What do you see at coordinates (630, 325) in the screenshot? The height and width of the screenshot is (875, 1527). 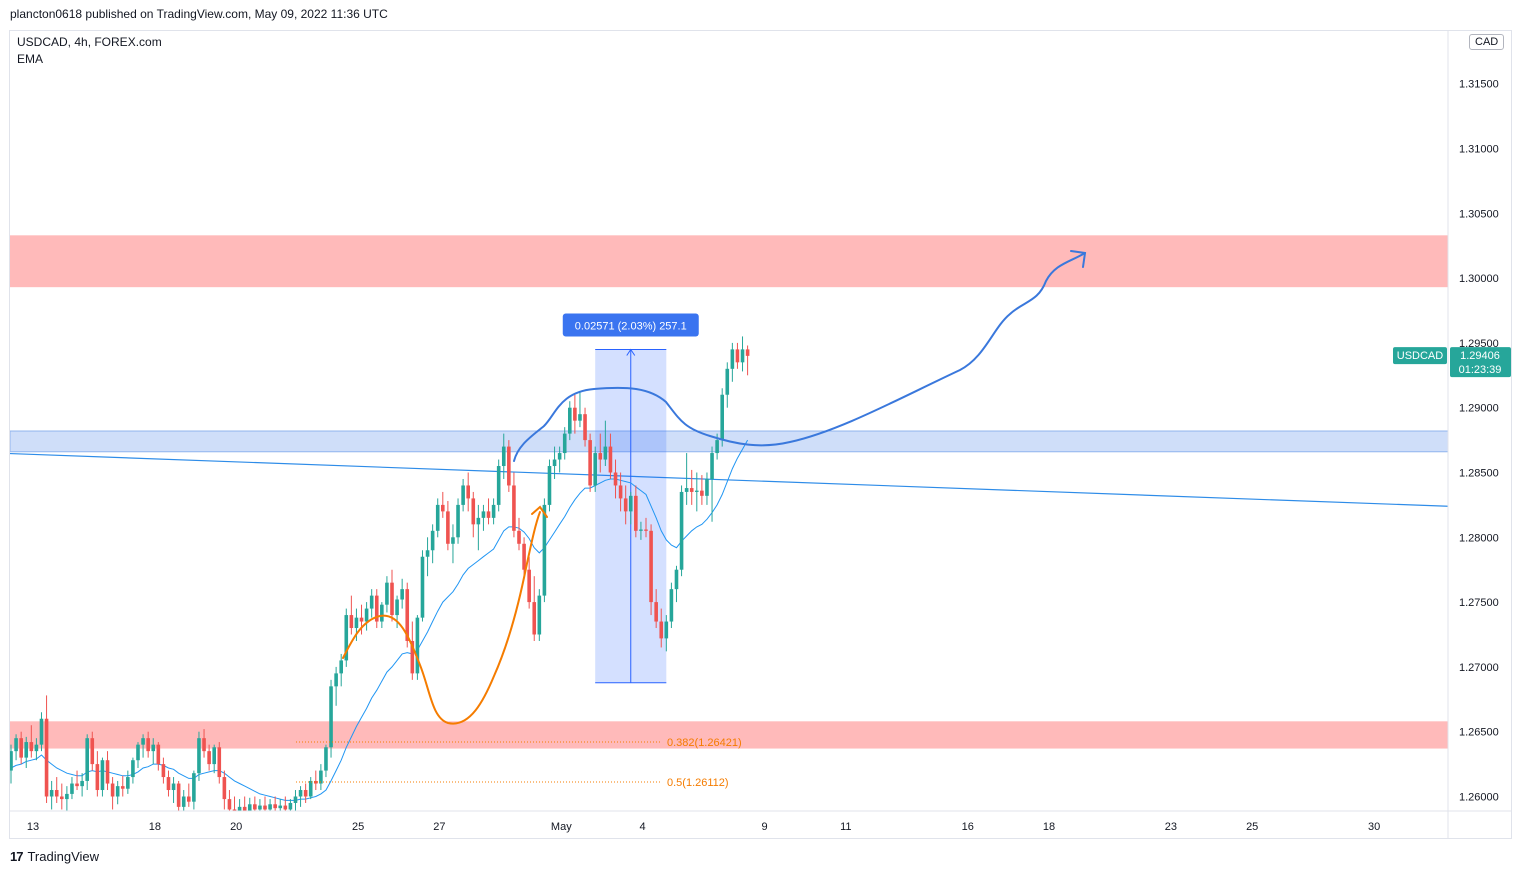 I see `price-range-label-box` at bounding box center [630, 325].